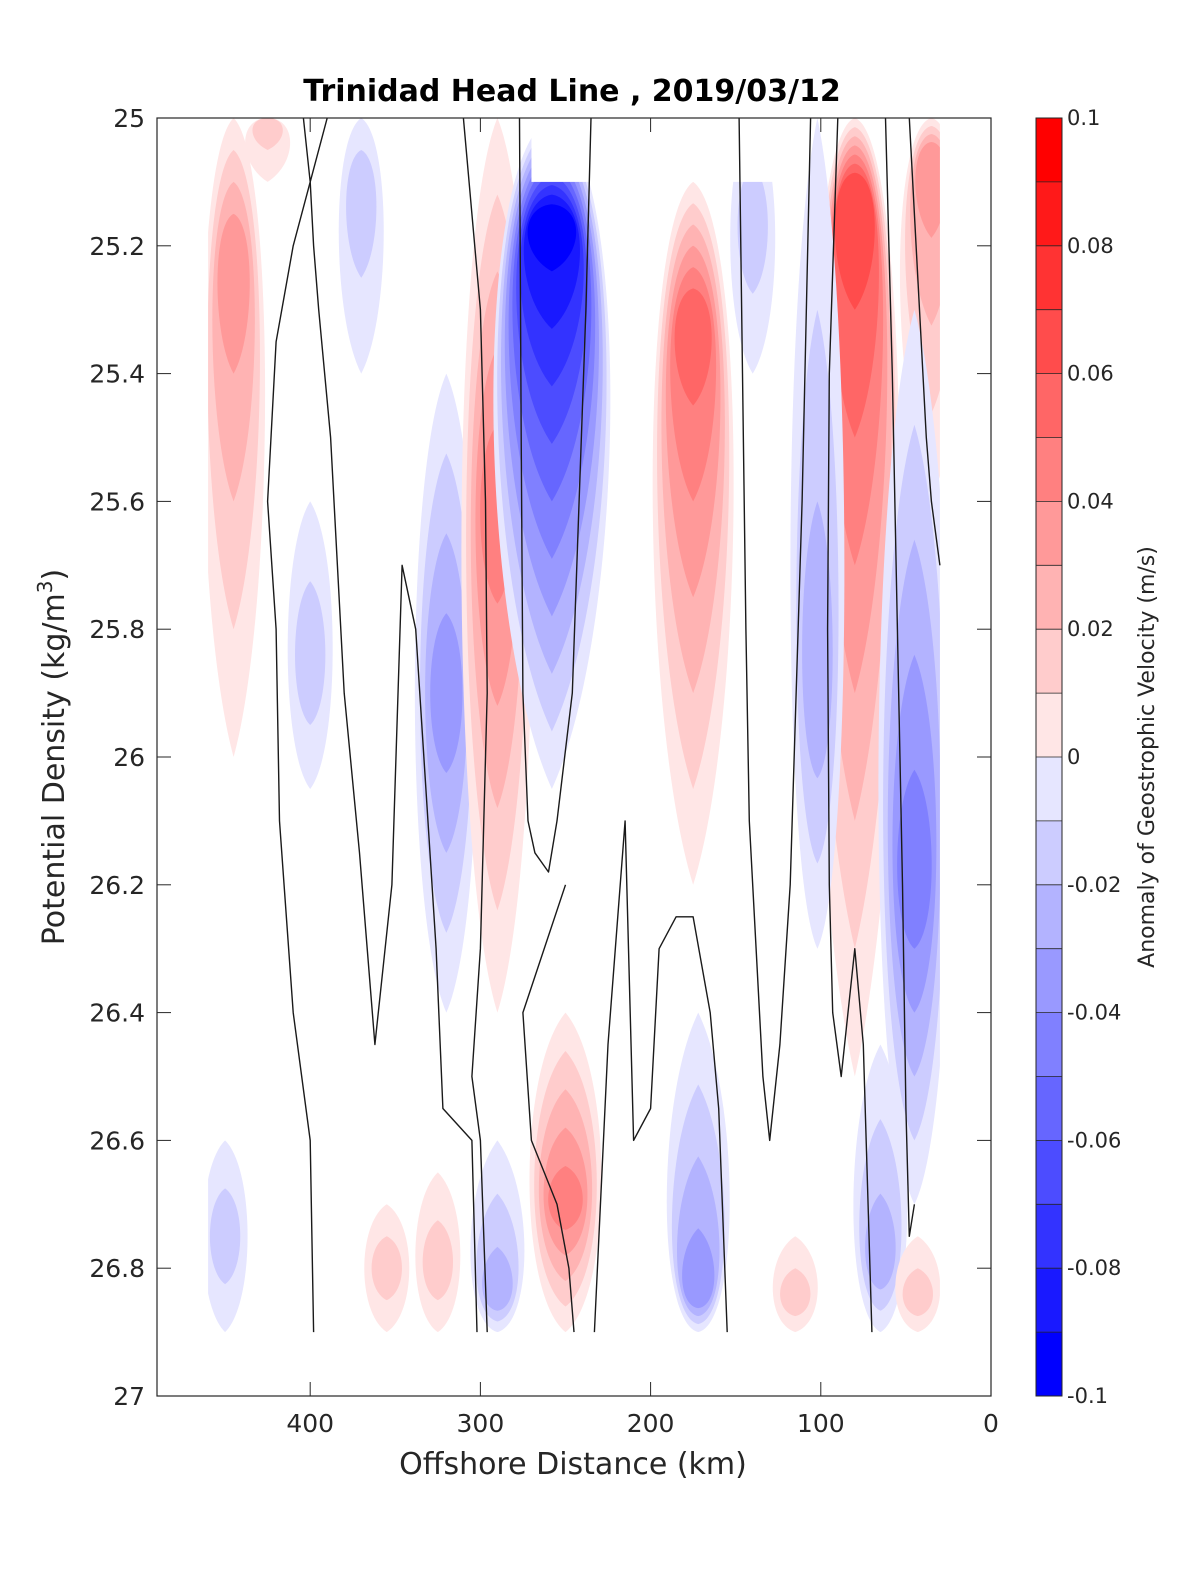  Describe the element at coordinates (129, 118) in the screenshot. I see `y-tick-label: 25` at that location.